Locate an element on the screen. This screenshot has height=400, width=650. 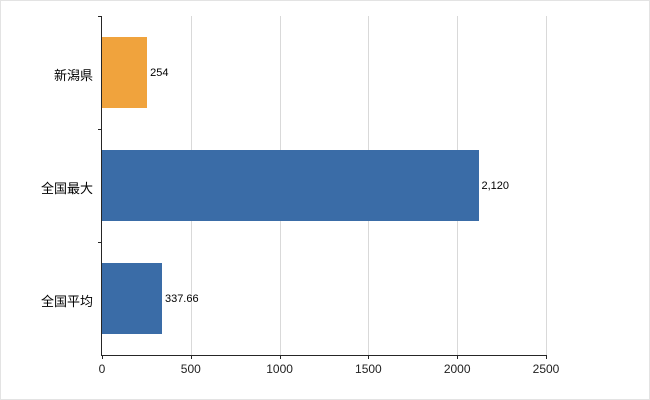
x-tick-mark-2000 is located at coordinates (458, 357).